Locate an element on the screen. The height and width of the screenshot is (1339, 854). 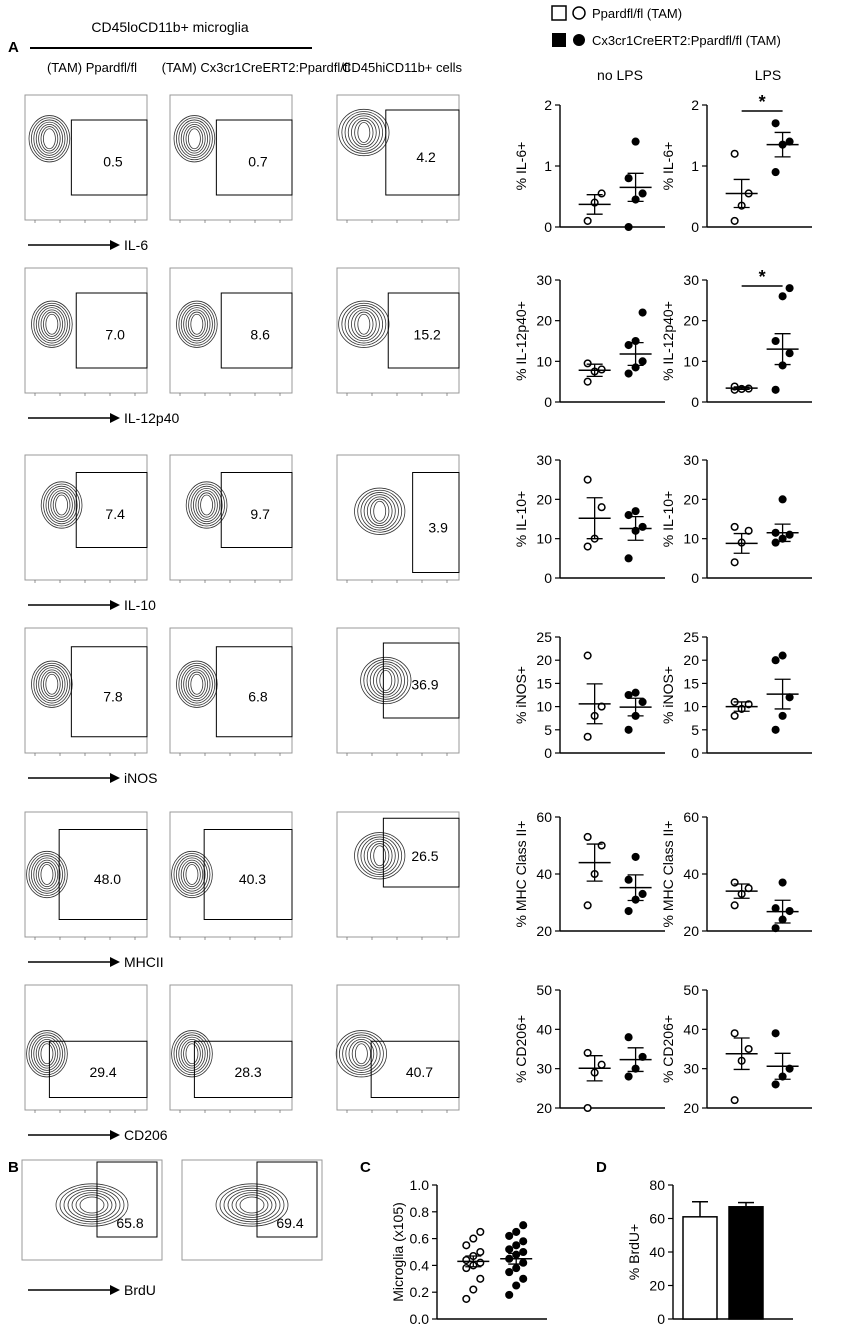
chart-mhc-lps: 20 40 60 % MHC Class II+ is located at coordinates (736, 874).